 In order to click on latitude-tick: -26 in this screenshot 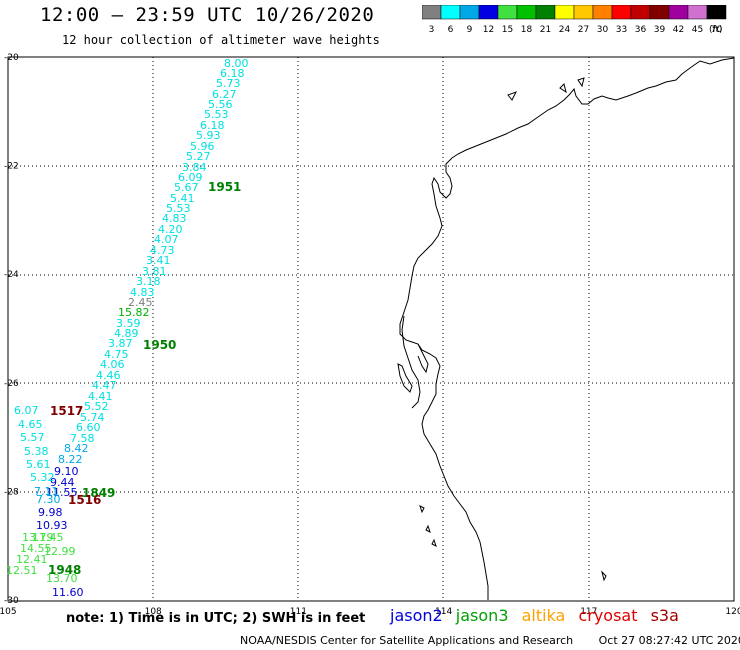, I will do `click(11, 384)`.